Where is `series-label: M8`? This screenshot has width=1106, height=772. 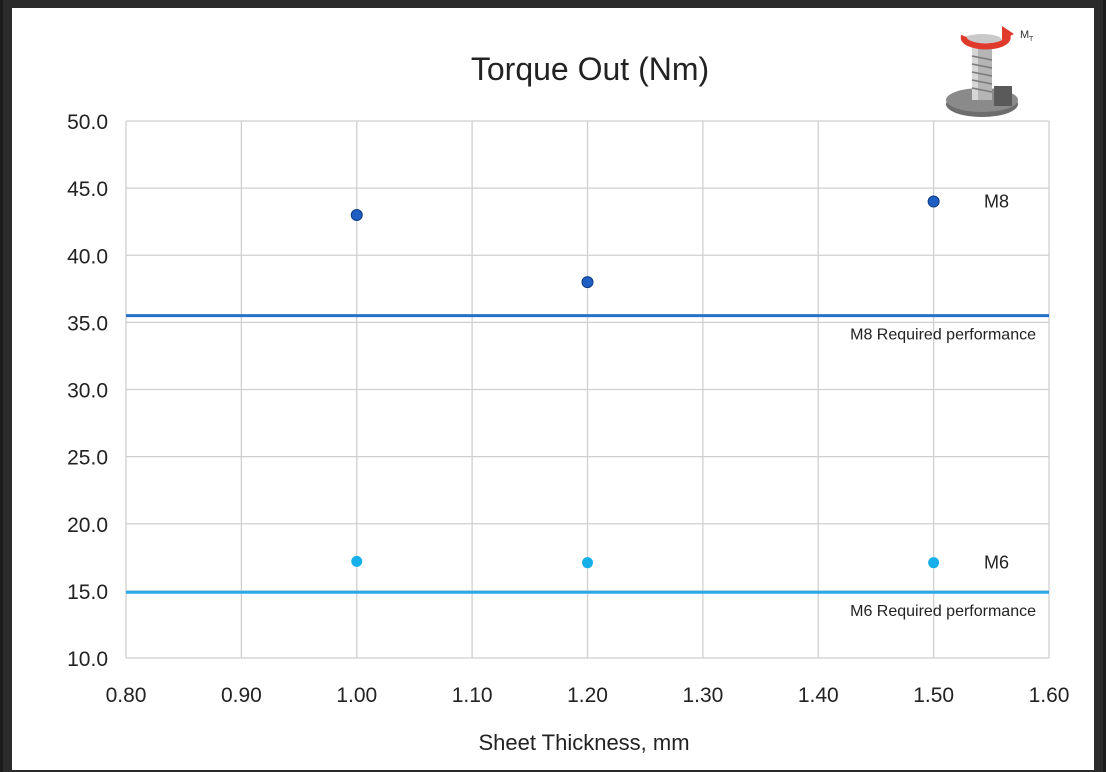 series-label: M8 is located at coordinates (996, 202).